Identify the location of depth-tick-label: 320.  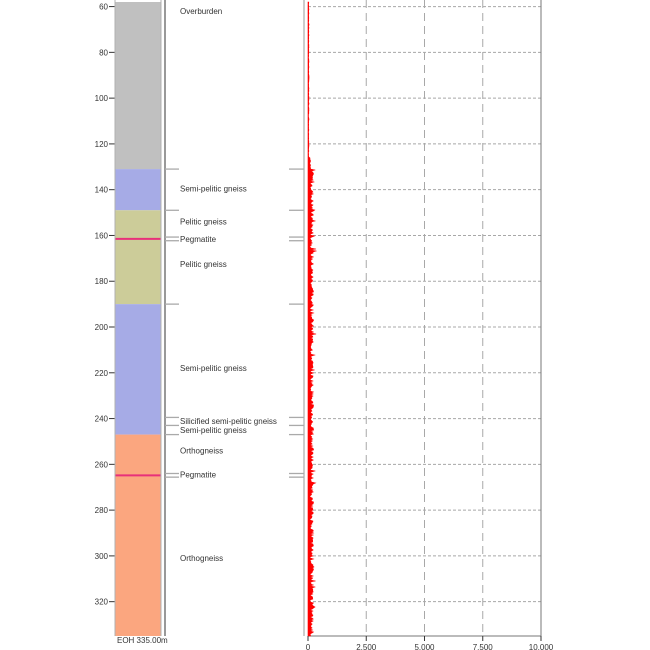
(102, 602).